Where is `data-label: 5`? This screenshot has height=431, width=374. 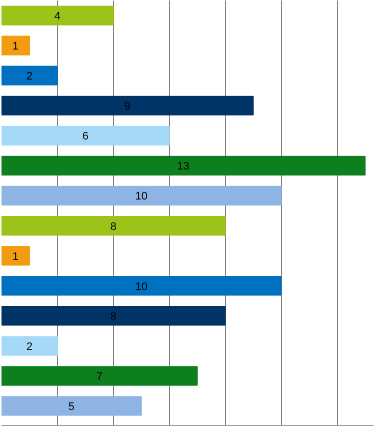
data-label: 5 is located at coordinates (71, 406).